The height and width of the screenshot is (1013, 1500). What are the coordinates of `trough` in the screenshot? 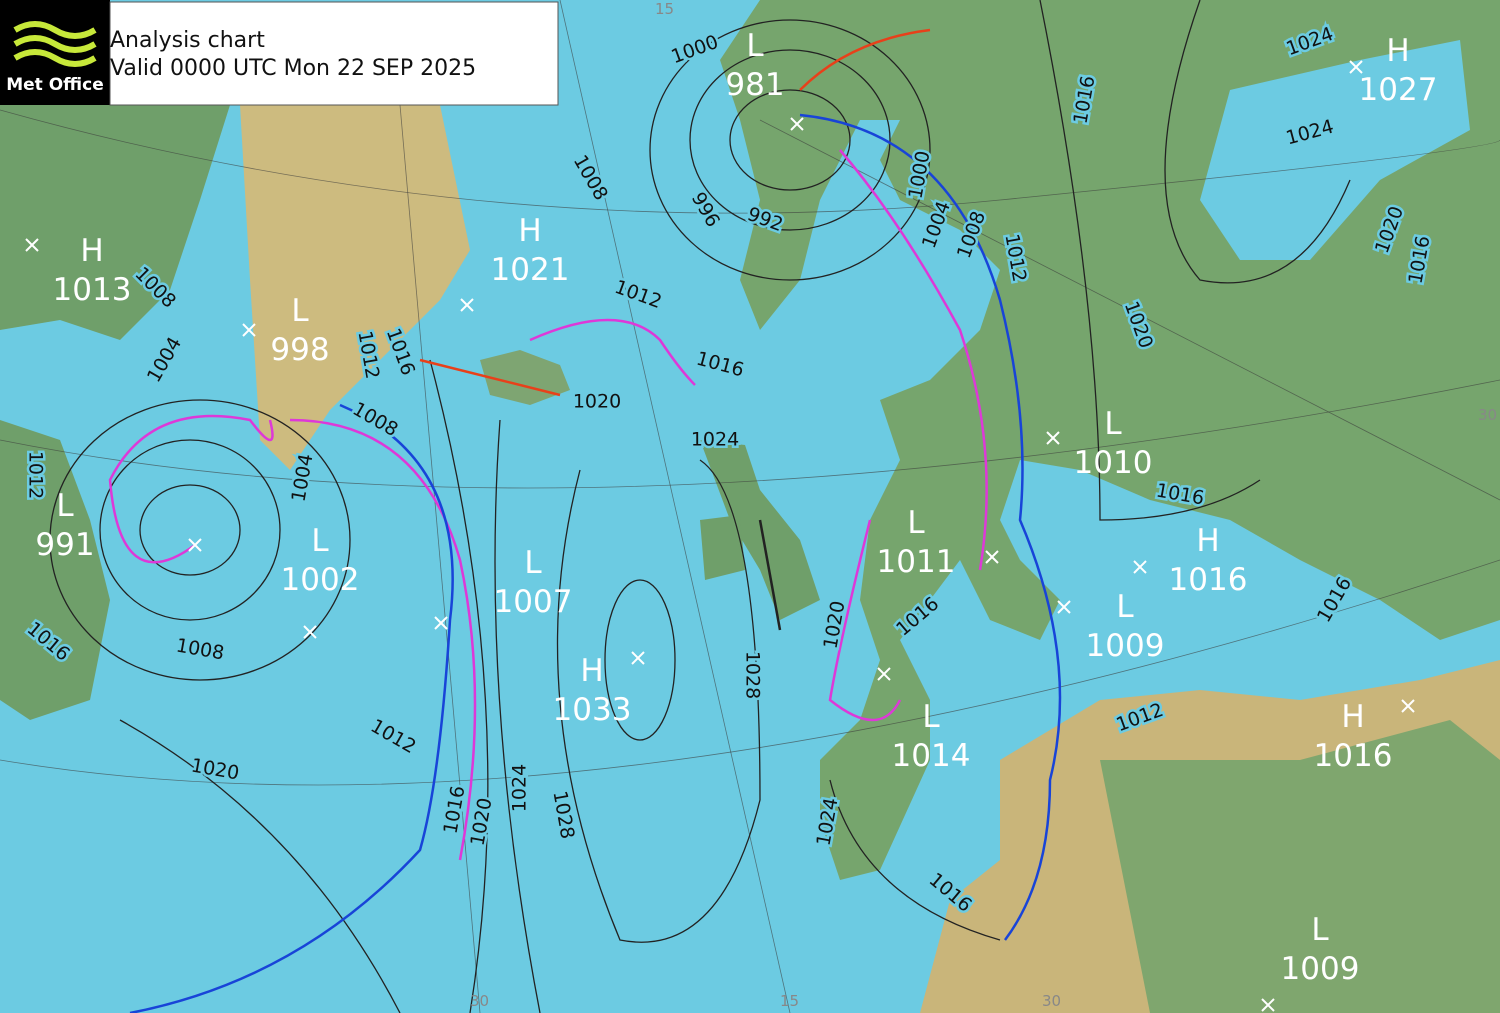 It's located at (770, 575).